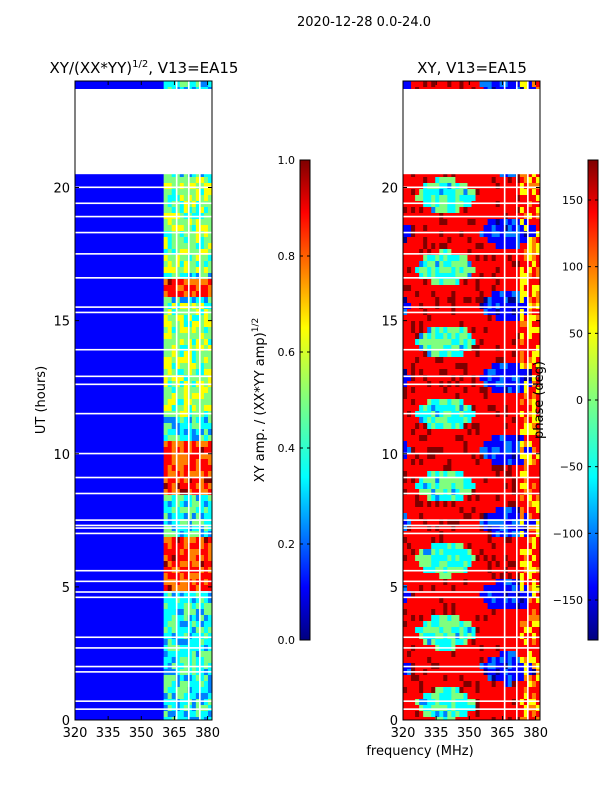 The height and width of the screenshot is (800, 600). I want to click on flagged-row, so click(143, 376).